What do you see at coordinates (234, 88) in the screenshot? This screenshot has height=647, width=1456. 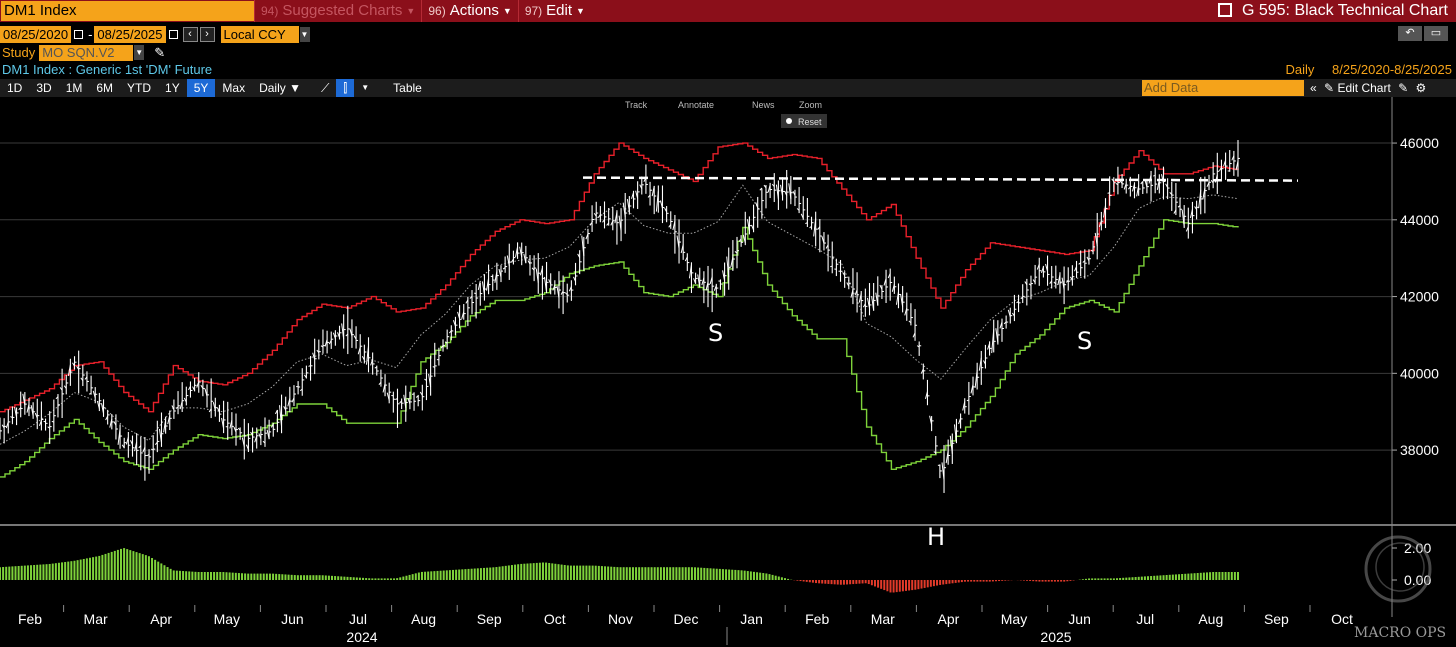 I see `timeframe-max: Max` at bounding box center [234, 88].